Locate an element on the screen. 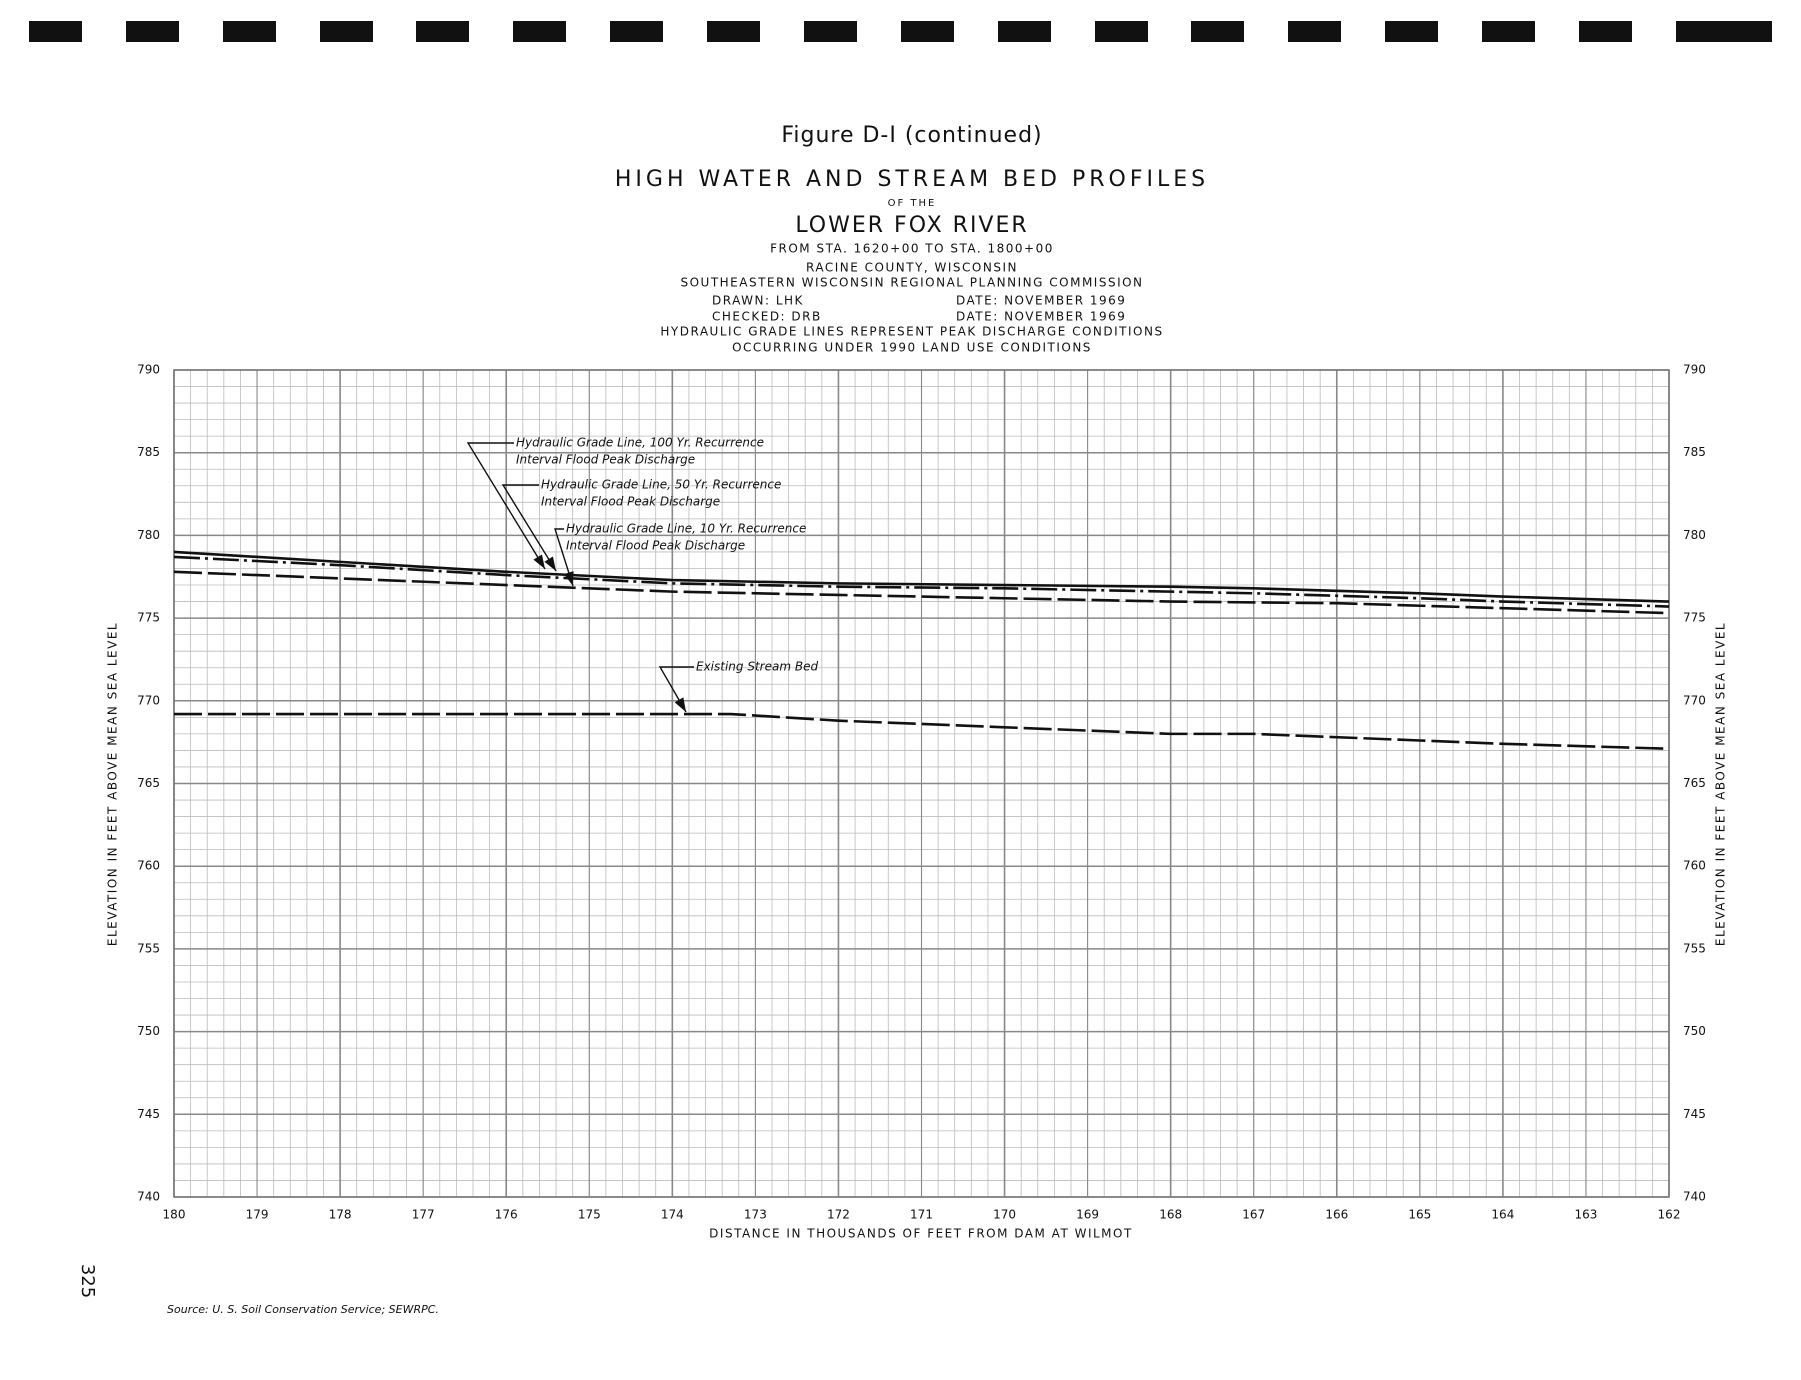 The image size is (1801, 1380). x-tick-label: 179 is located at coordinates (257, 1215).